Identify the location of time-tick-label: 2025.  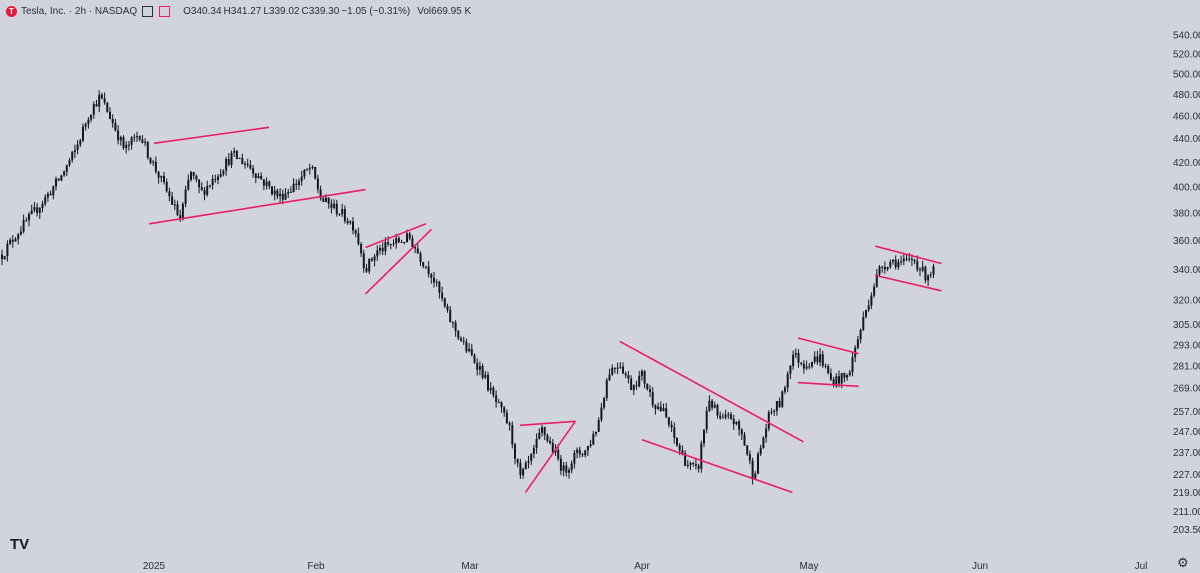
(154, 566).